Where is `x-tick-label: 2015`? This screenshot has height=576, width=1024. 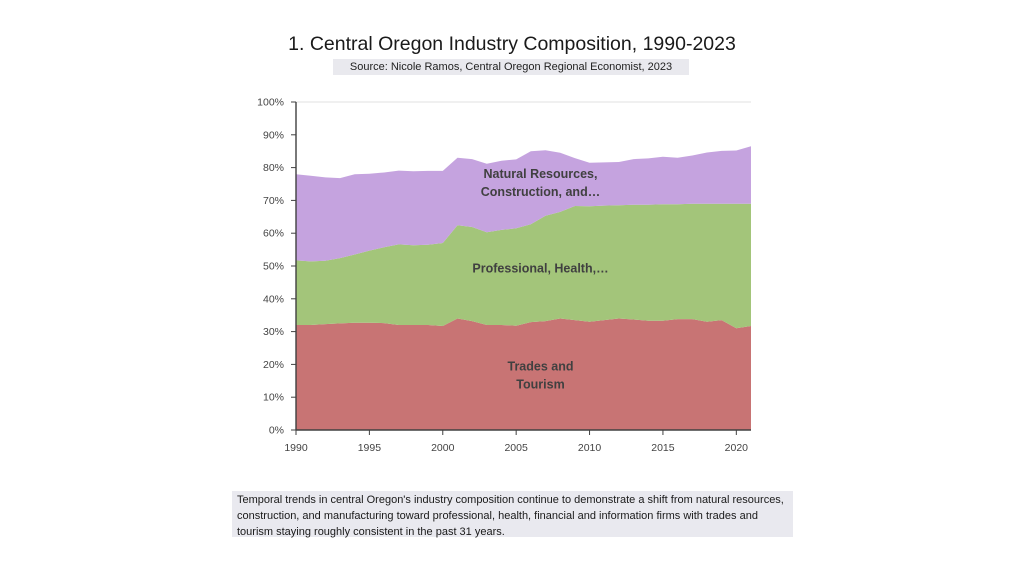 x-tick-label: 2015 is located at coordinates (663, 448).